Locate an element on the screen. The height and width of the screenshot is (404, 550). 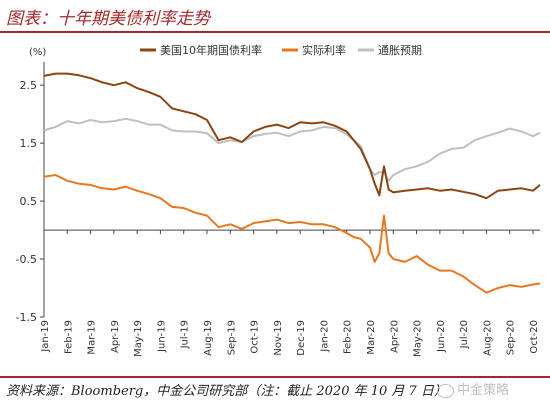
x-tick-label: Feb-19 is located at coordinates (68, 337).